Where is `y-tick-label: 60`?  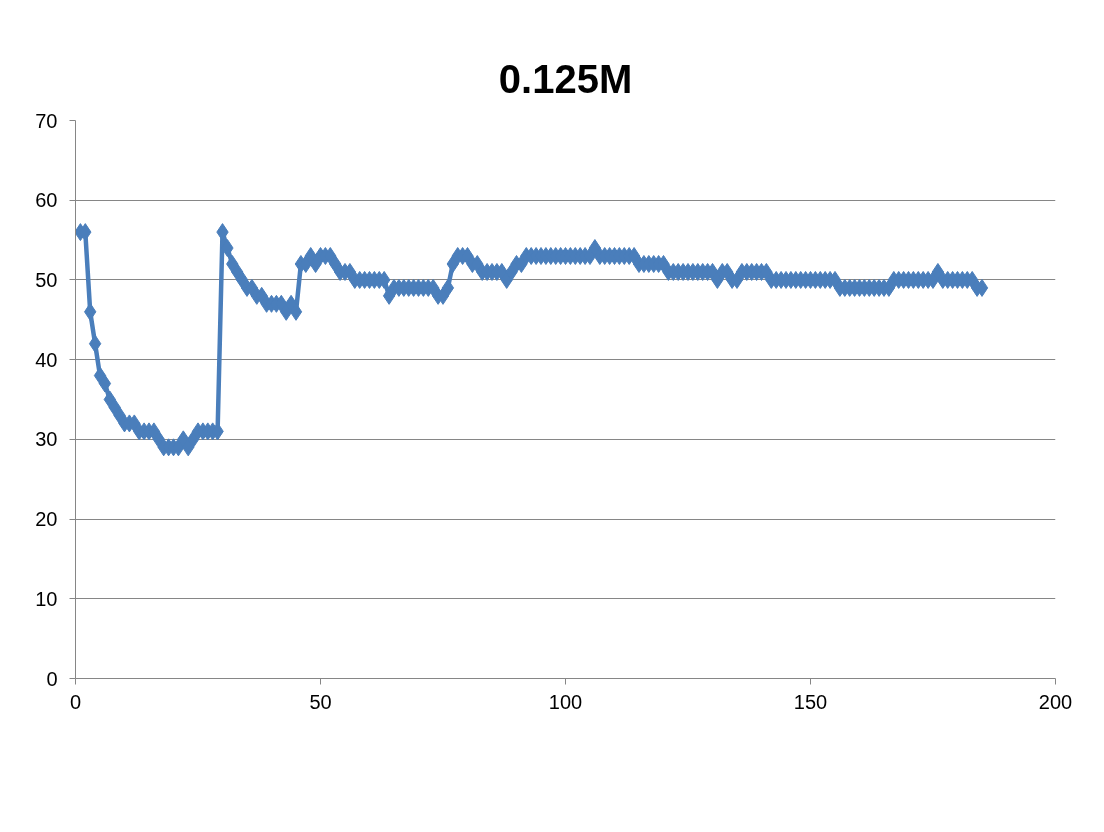 y-tick-label: 60 is located at coordinates (46, 200).